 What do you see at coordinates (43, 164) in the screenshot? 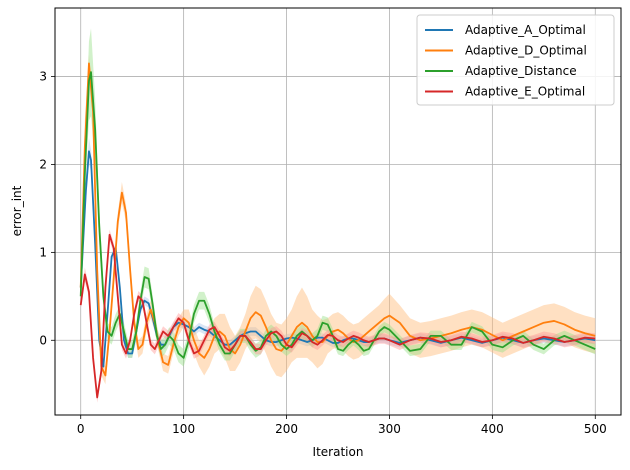
I see `y-tick-label: 2` at bounding box center [43, 164].